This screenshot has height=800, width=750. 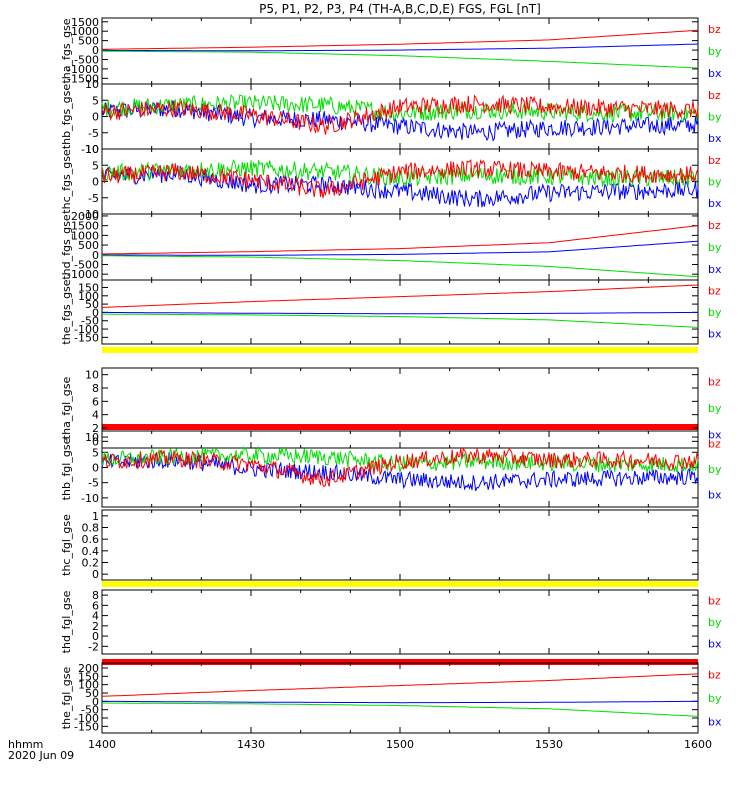 I want to click on y-tick-label: 200, so click(x=88, y=668).